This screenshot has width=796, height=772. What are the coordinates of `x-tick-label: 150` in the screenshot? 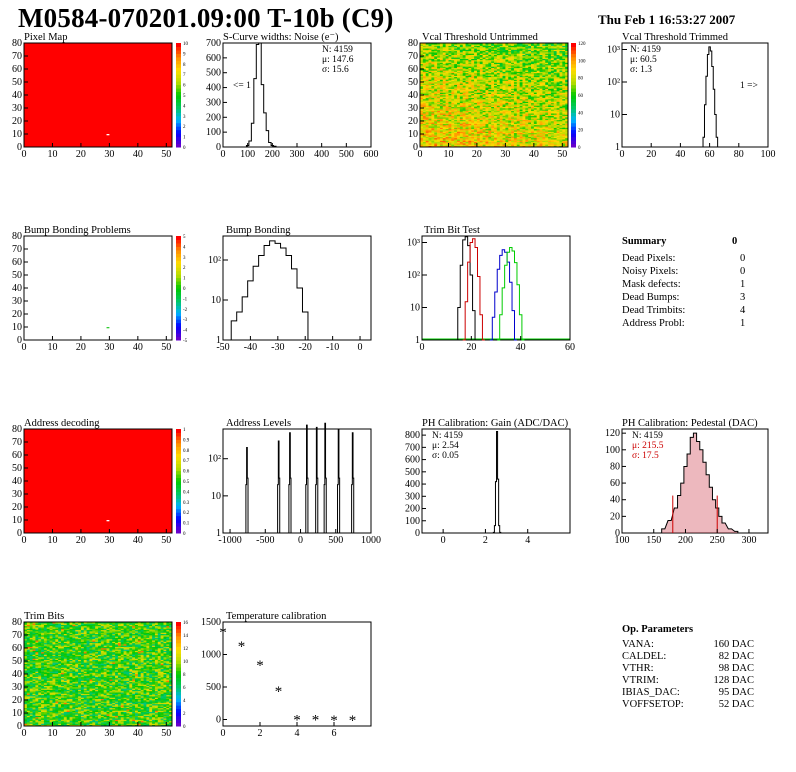 It's located at (653, 540).